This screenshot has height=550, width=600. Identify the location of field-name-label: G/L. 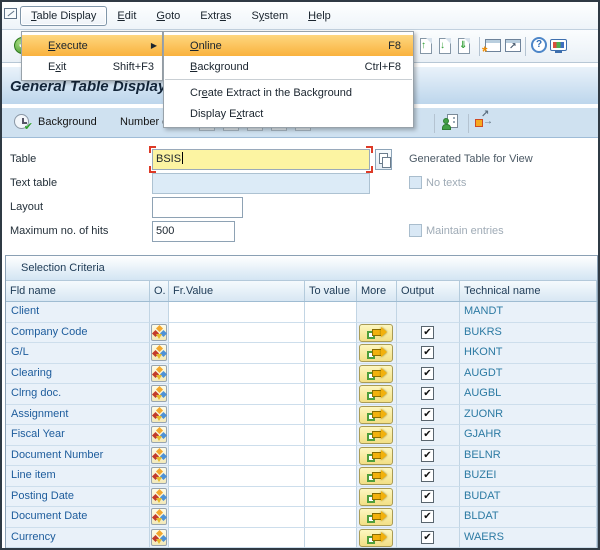
(78, 353).